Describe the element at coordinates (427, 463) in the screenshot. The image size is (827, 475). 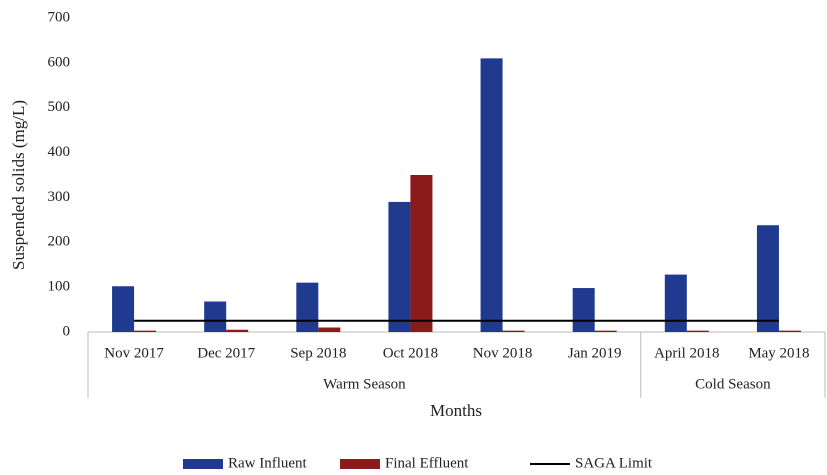
I see `legend-label: Final Effluent` at that location.